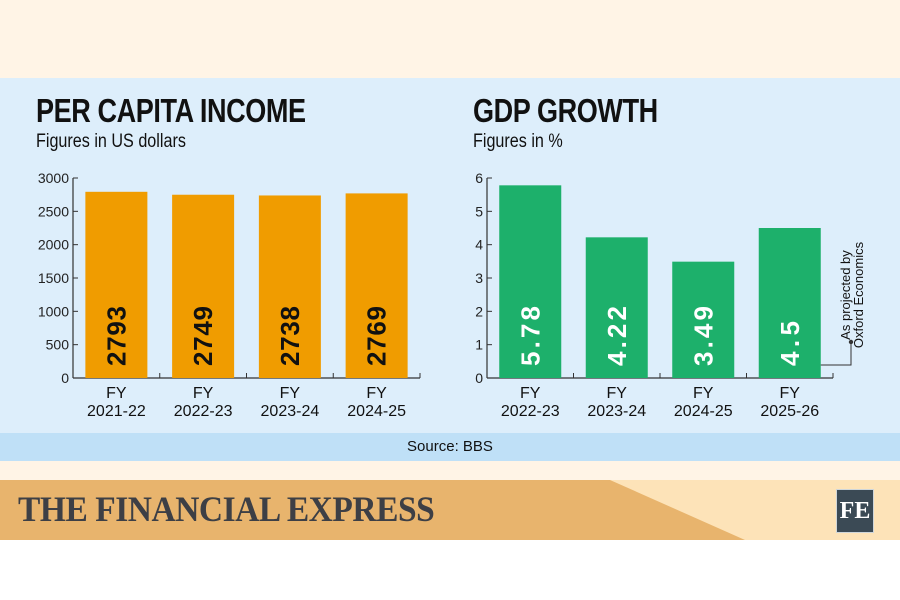 The image size is (900, 600). I want to click on bar-value-label: 4.5, so click(790, 343).